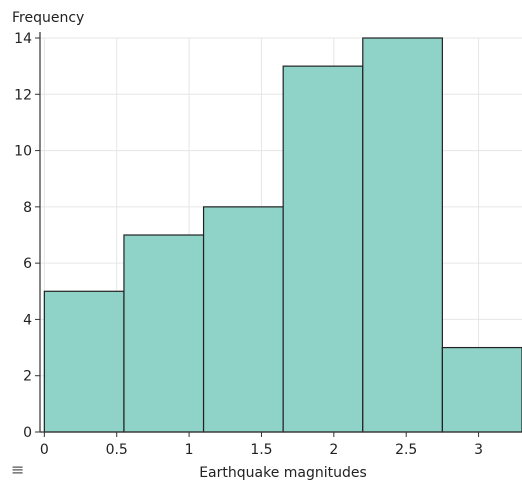  Describe the element at coordinates (333, 450) in the screenshot. I see `x-tick-label: 2` at that location.